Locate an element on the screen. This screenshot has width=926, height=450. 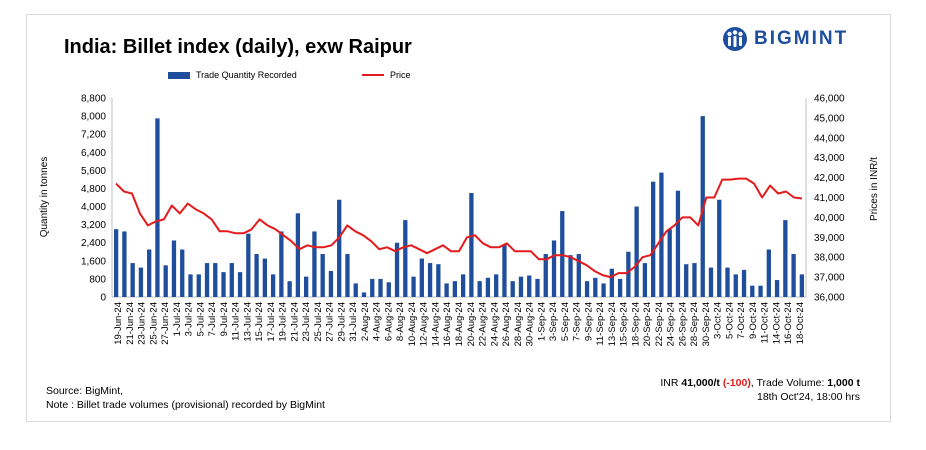
x-tick-label: 19-Jun-24 is located at coordinates (118, 323).